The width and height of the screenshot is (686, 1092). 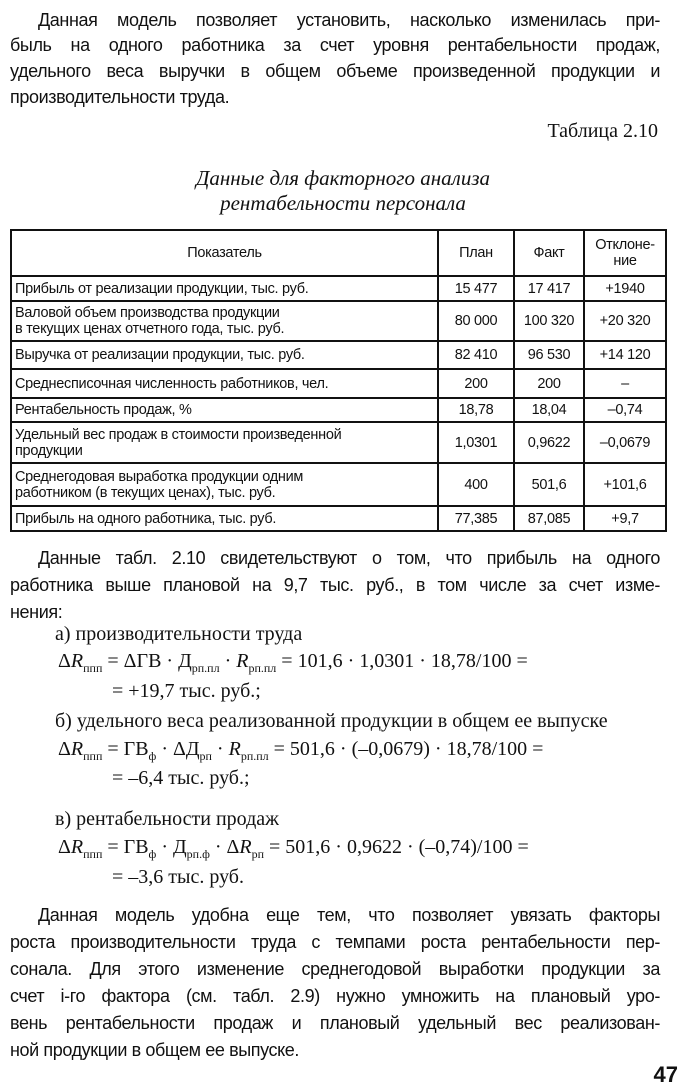 I want to click on item-label: а) производительности труда, so click(x=179, y=634).